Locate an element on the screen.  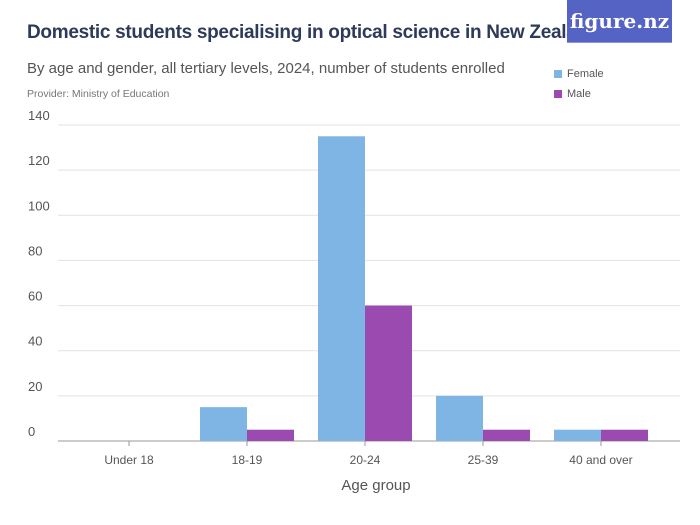
legend-item-female: Female is located at coordinates (579, 74).